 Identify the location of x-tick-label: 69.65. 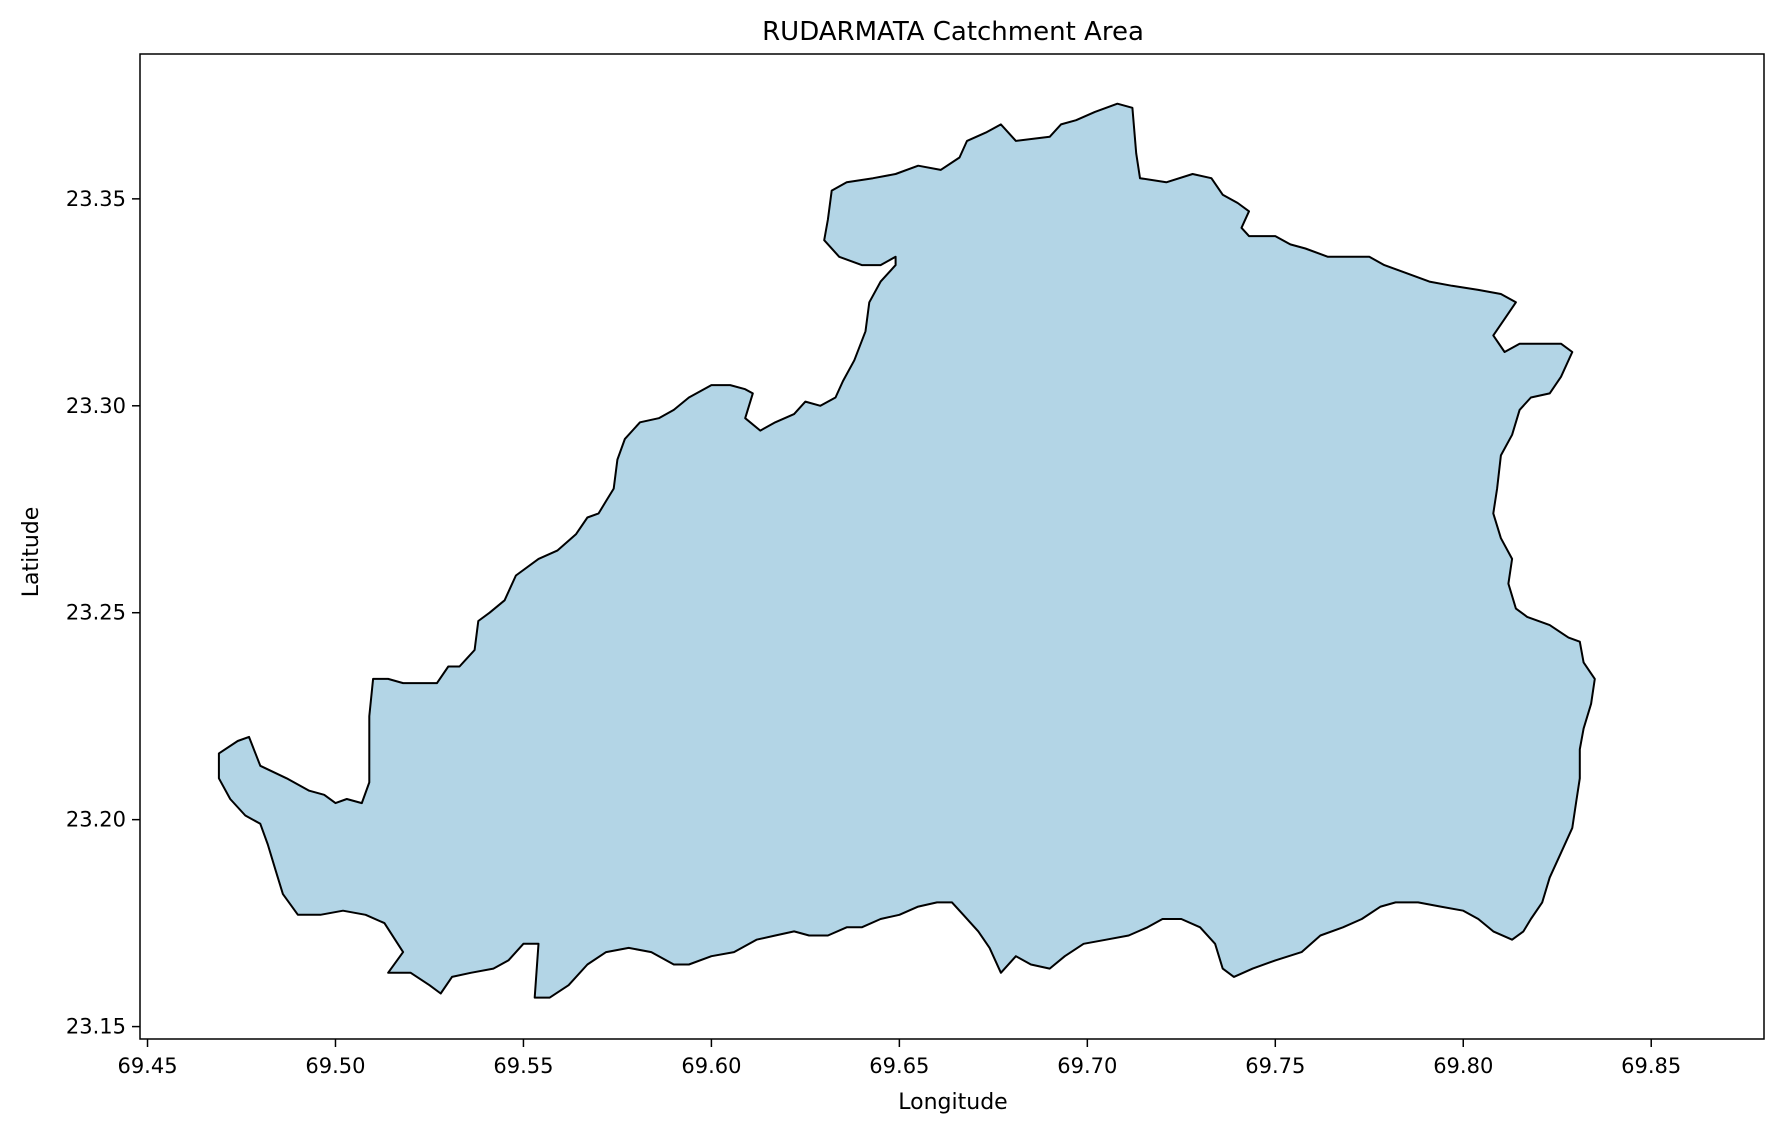
(899, 1066).